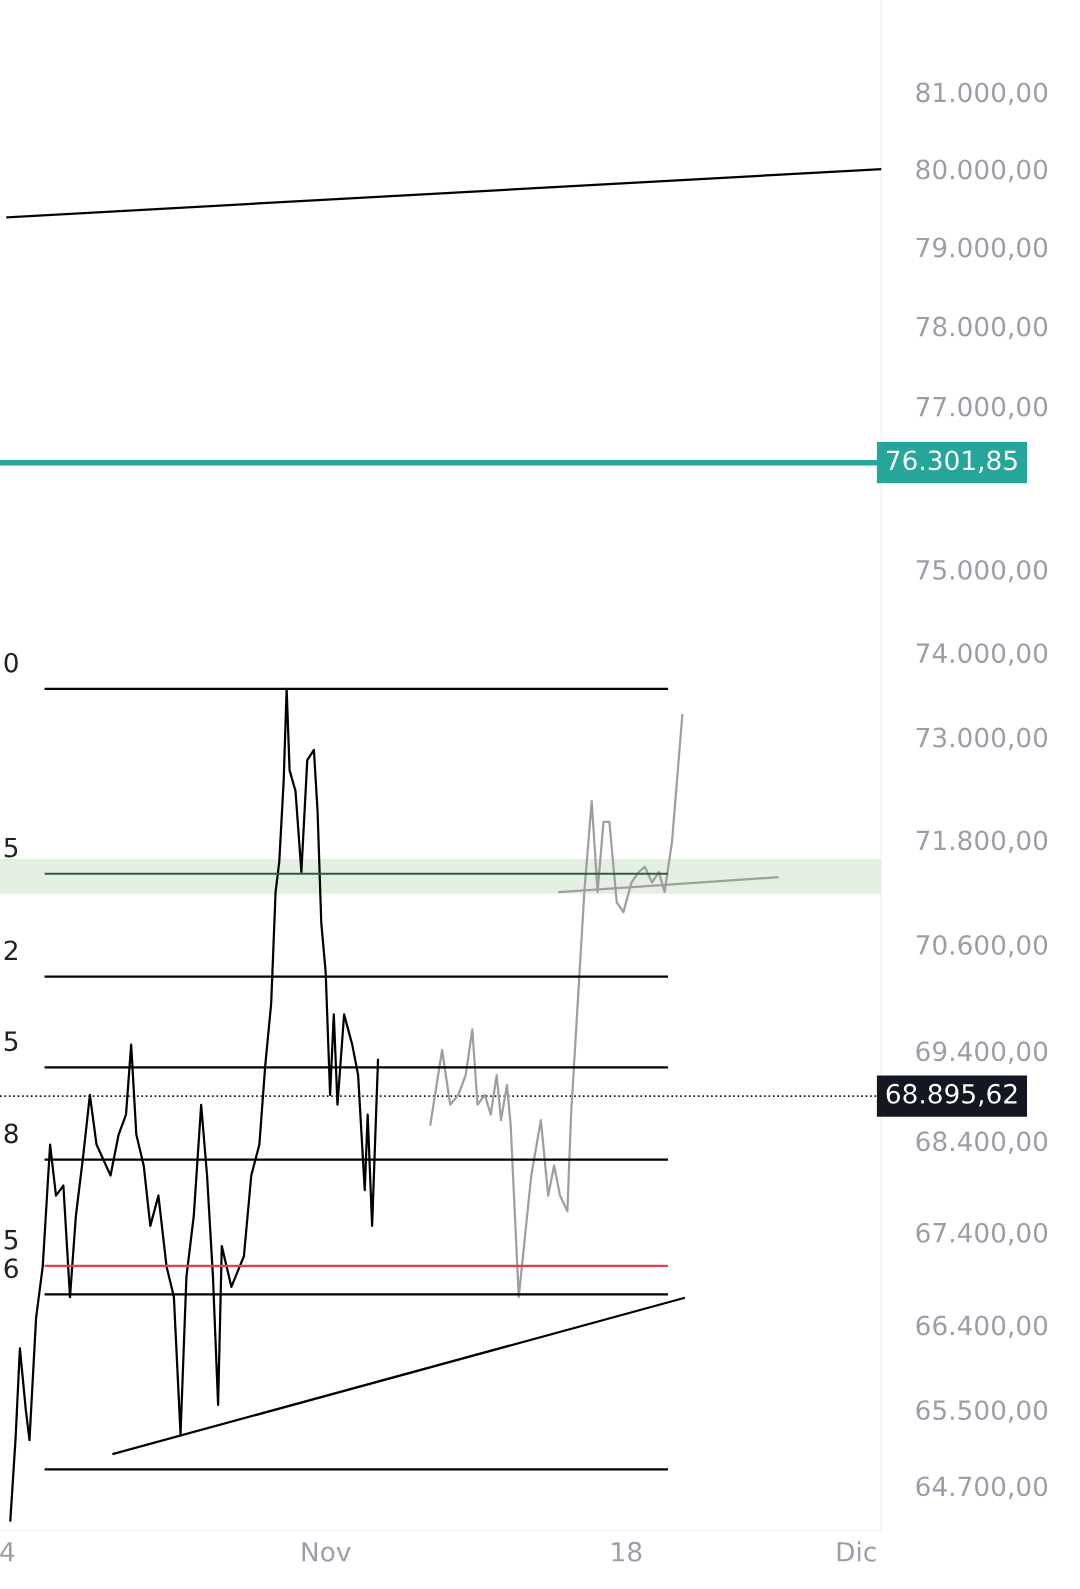 This screenshot has width=1080, height=1589. I want to click on y-tick-label: 67.400,00, so click(982, 1234).